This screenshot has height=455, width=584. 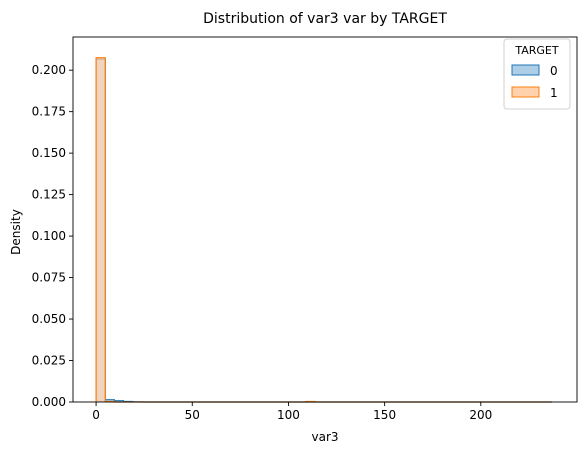 I want to click on y-tick-label: 0.000, so click(x=49, y=402).